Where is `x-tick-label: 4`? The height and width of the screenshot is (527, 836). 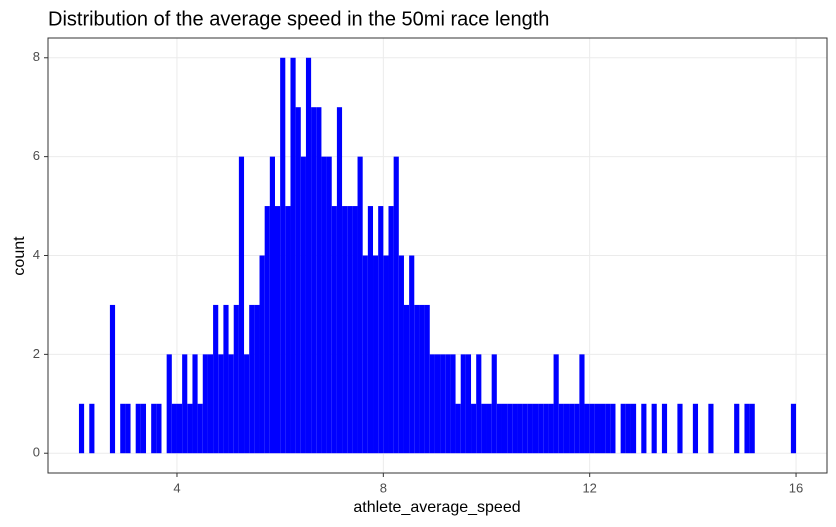
x-tick-label: 4 is located at coordinates (176, 487).